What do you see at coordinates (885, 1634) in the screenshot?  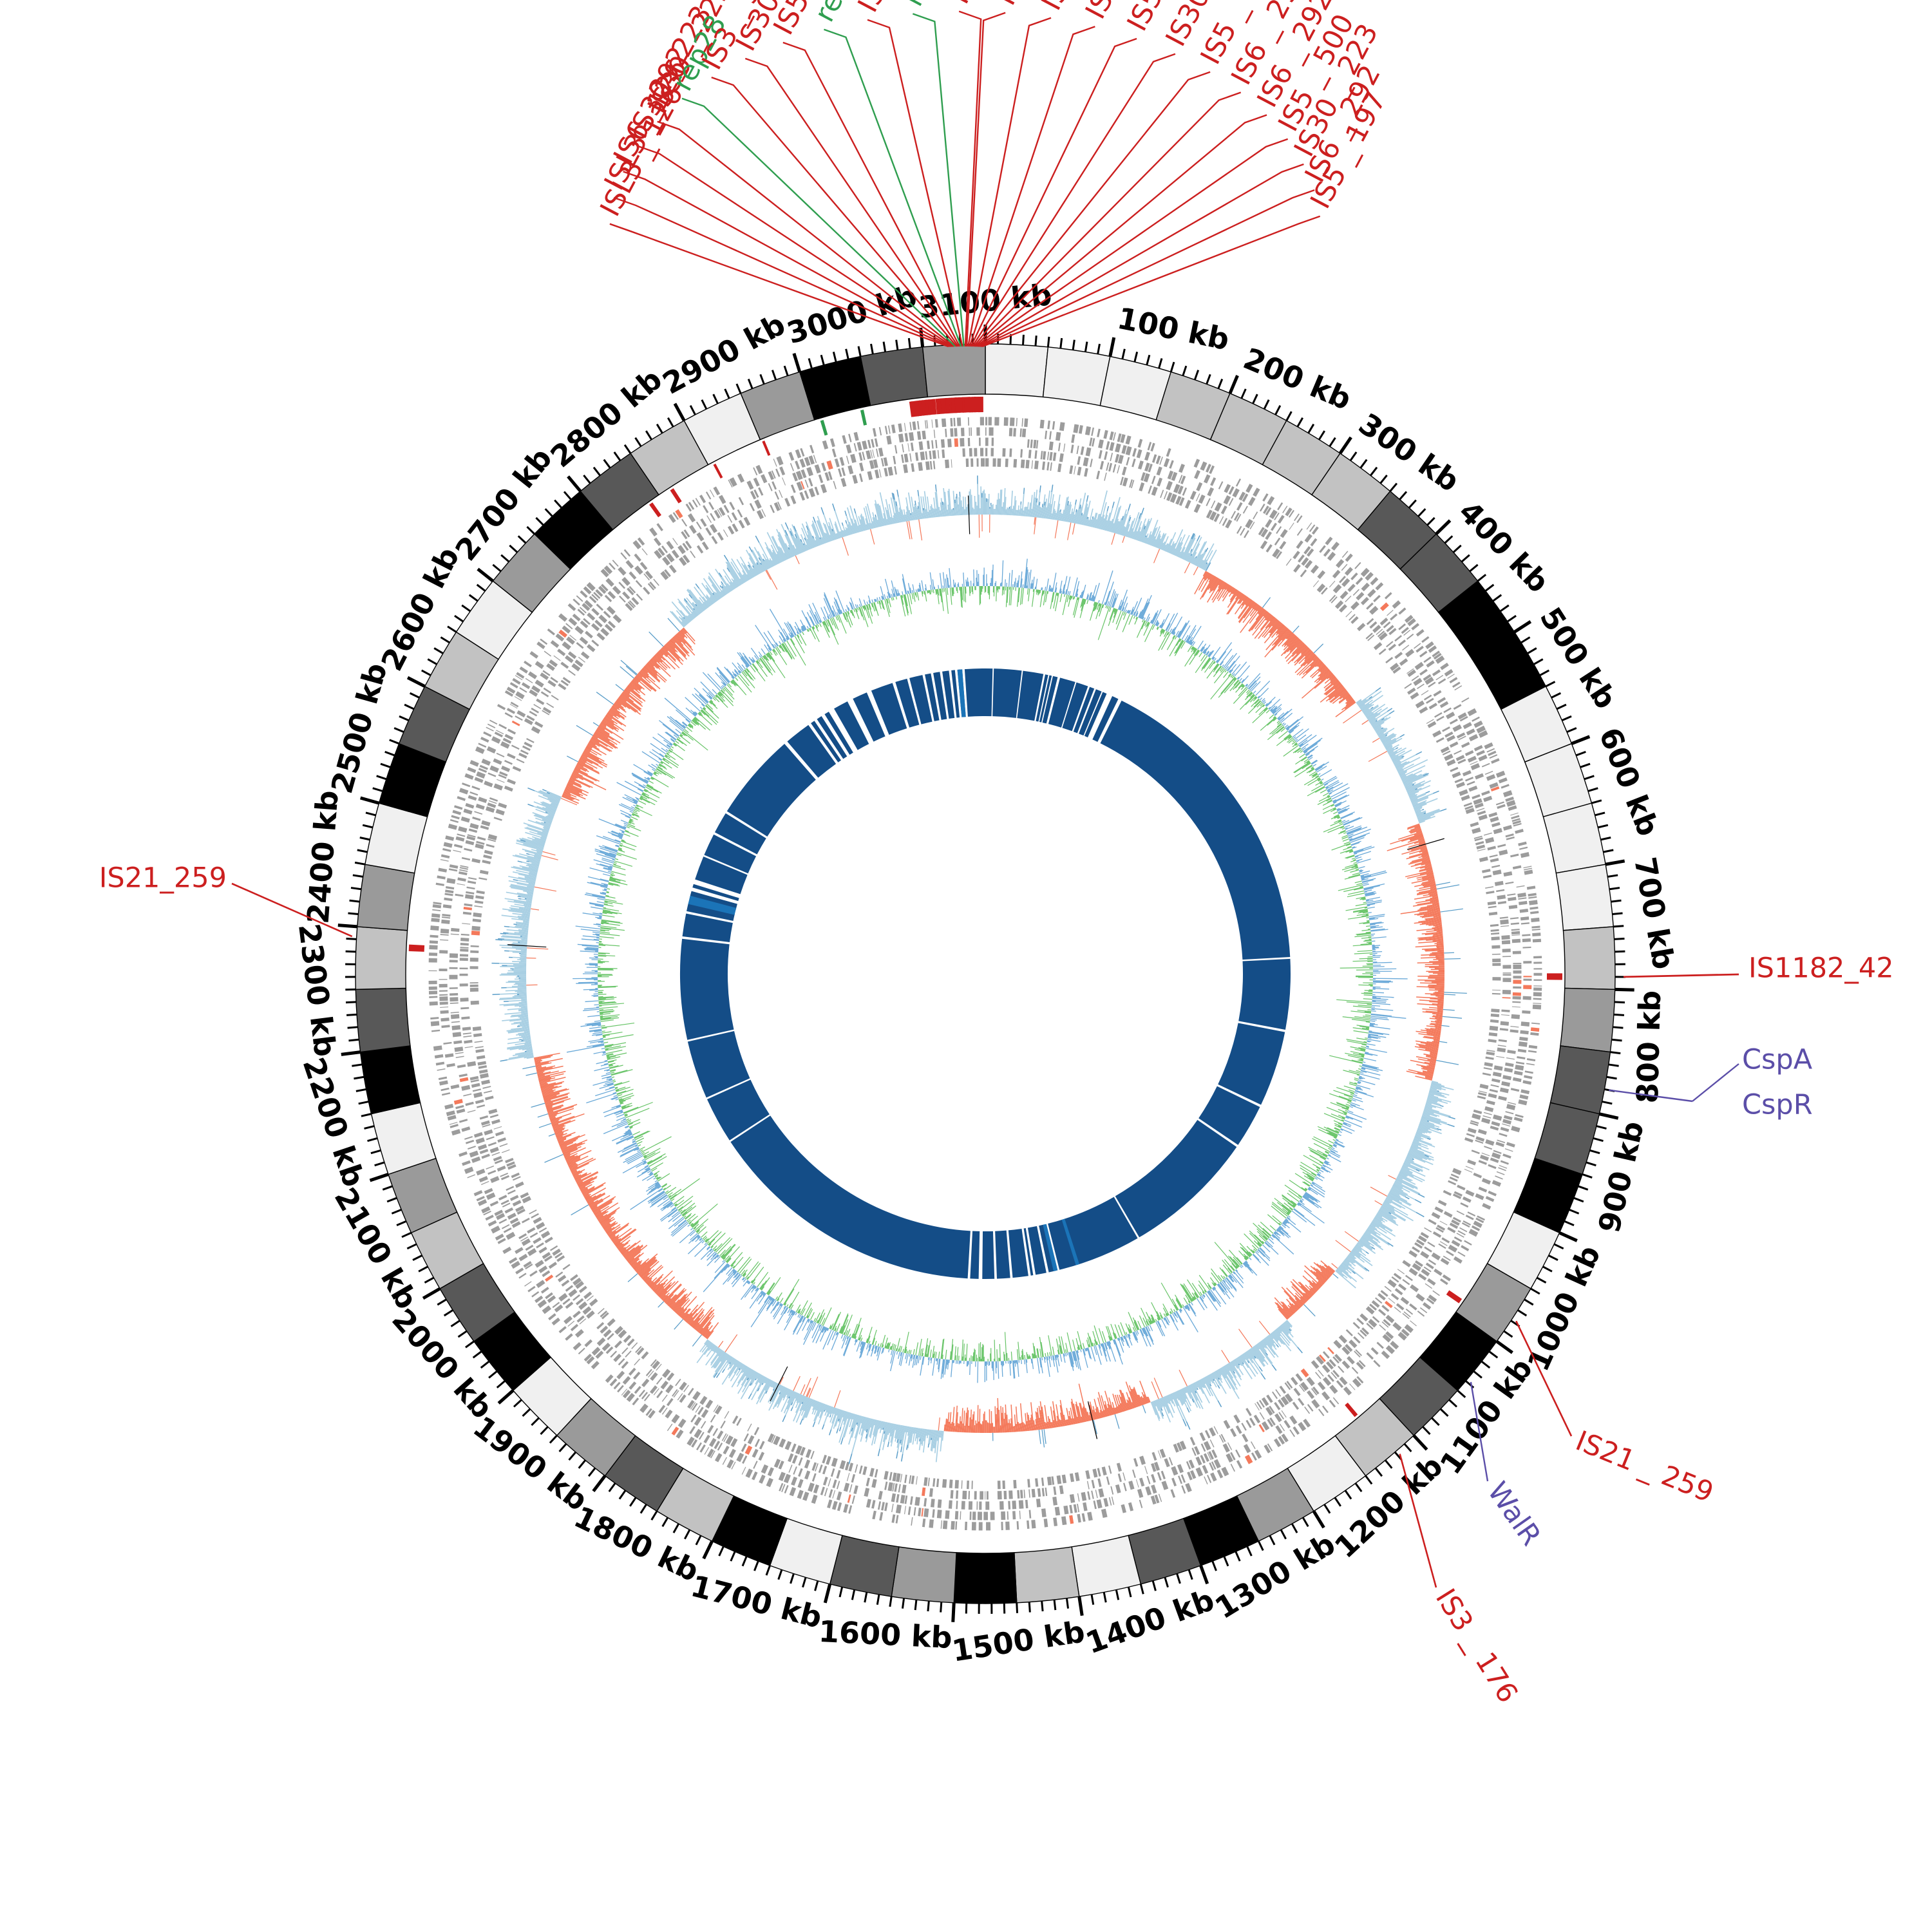 I see `ruler-tick-label: 1600 kb` at bounding box center [885, 1634].